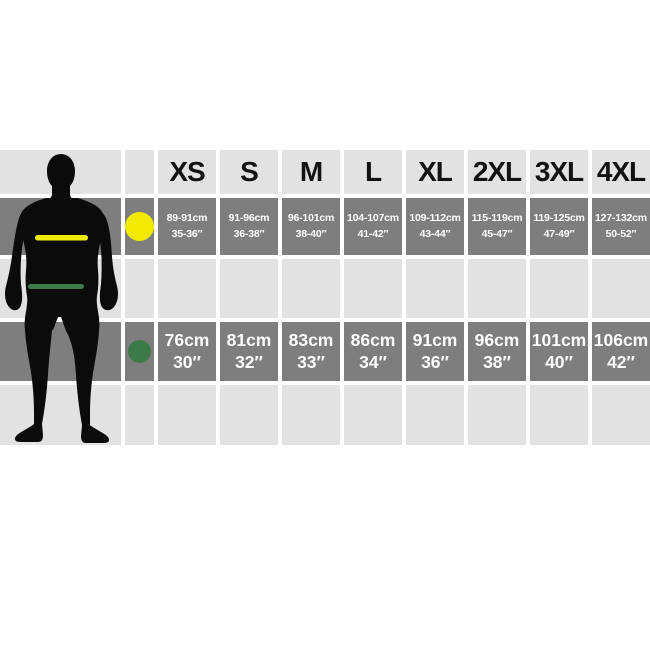 Image resolution: width=650 pixels, height=650 pixels. I want to click on waist-inches: 40″, so click(559, 361).